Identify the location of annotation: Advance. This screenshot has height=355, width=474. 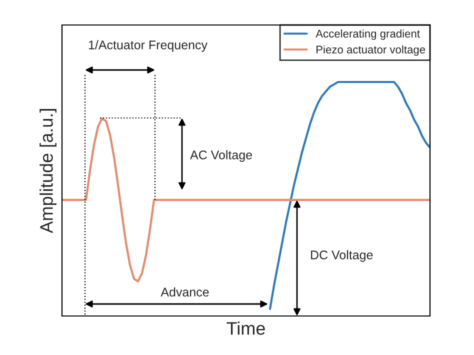
(184, 292).